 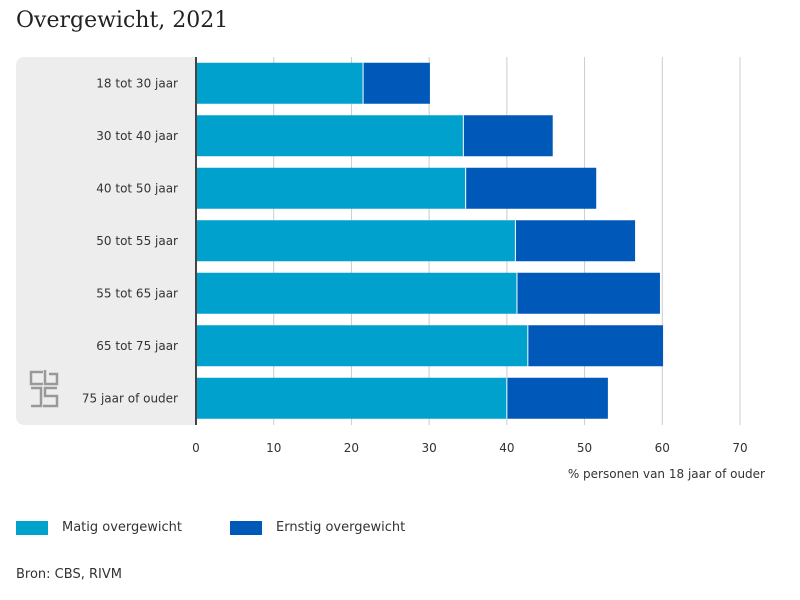 I want to click on legend-item-matig: Matig overgewicht, so click(x=99, y=527).